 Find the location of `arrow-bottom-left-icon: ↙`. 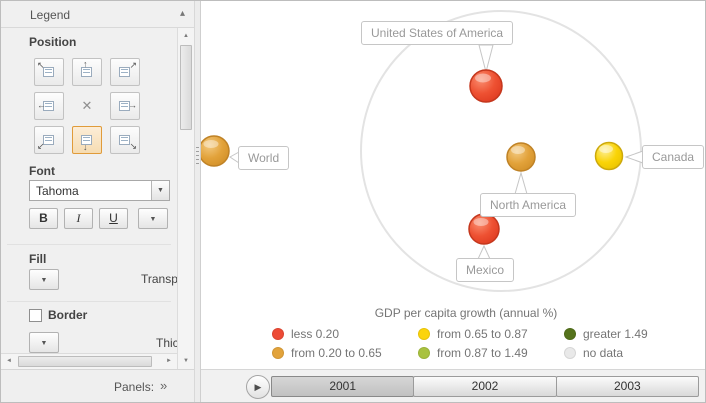

arrow-bottom-left-icon: ↙ is located at coordinates (41, 146).